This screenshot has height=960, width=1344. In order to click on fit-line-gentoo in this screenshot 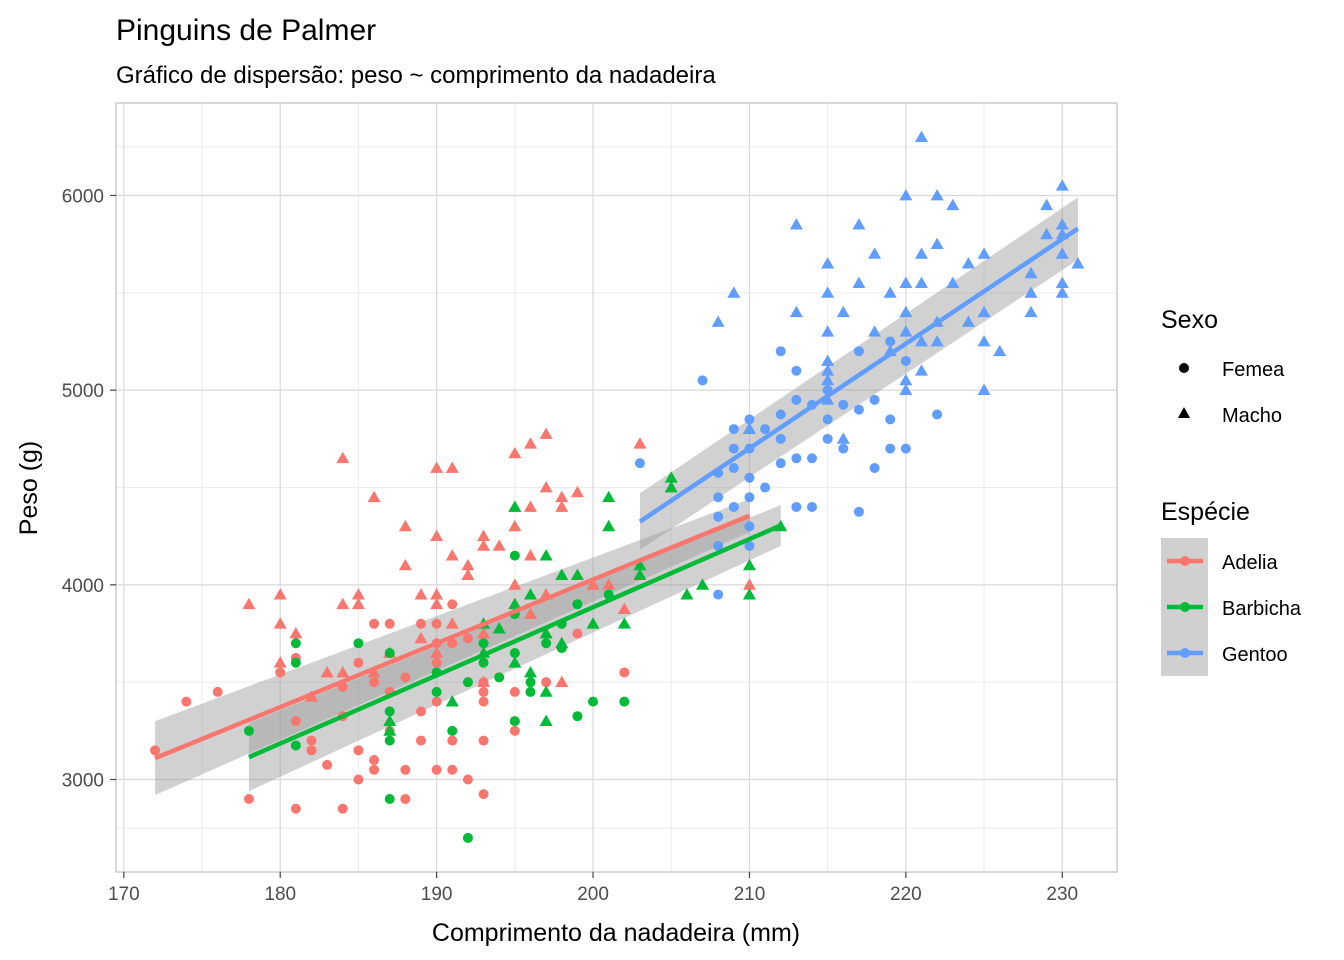, I will do `click(859, 375)`.